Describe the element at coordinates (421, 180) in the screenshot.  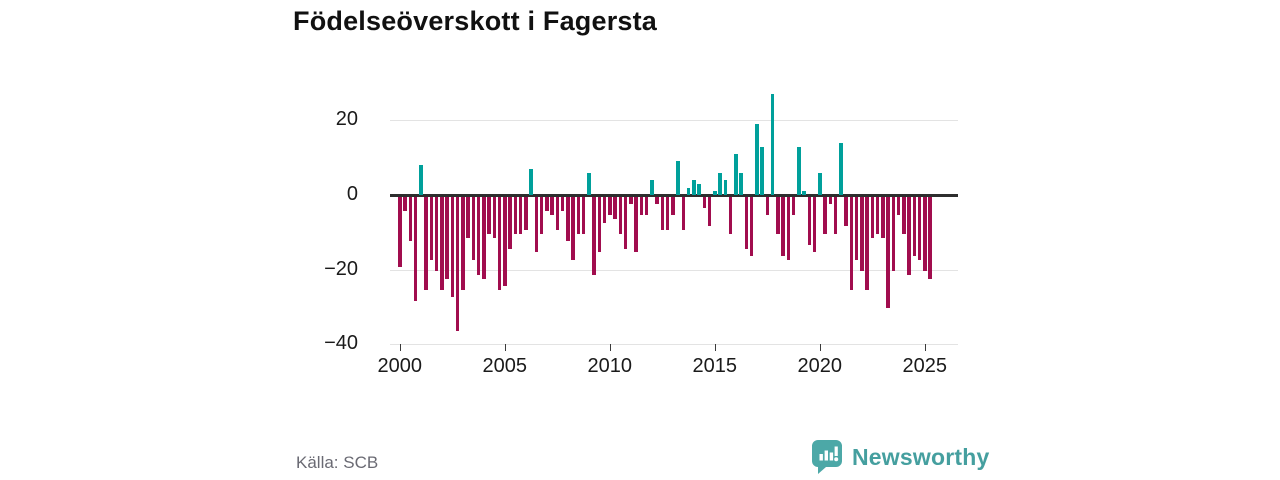
I see `bar-2000-q4` at that location.